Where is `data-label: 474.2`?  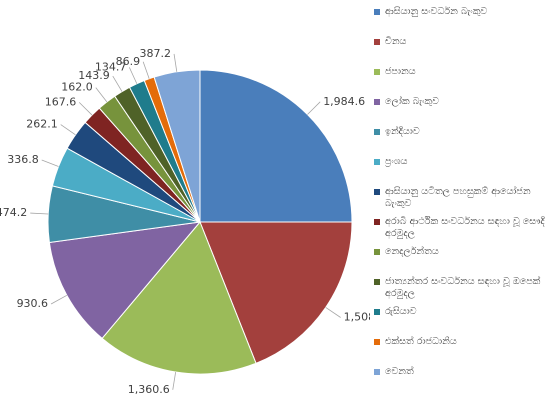 data-label: 474.2 is located at coordinates (13, 212).